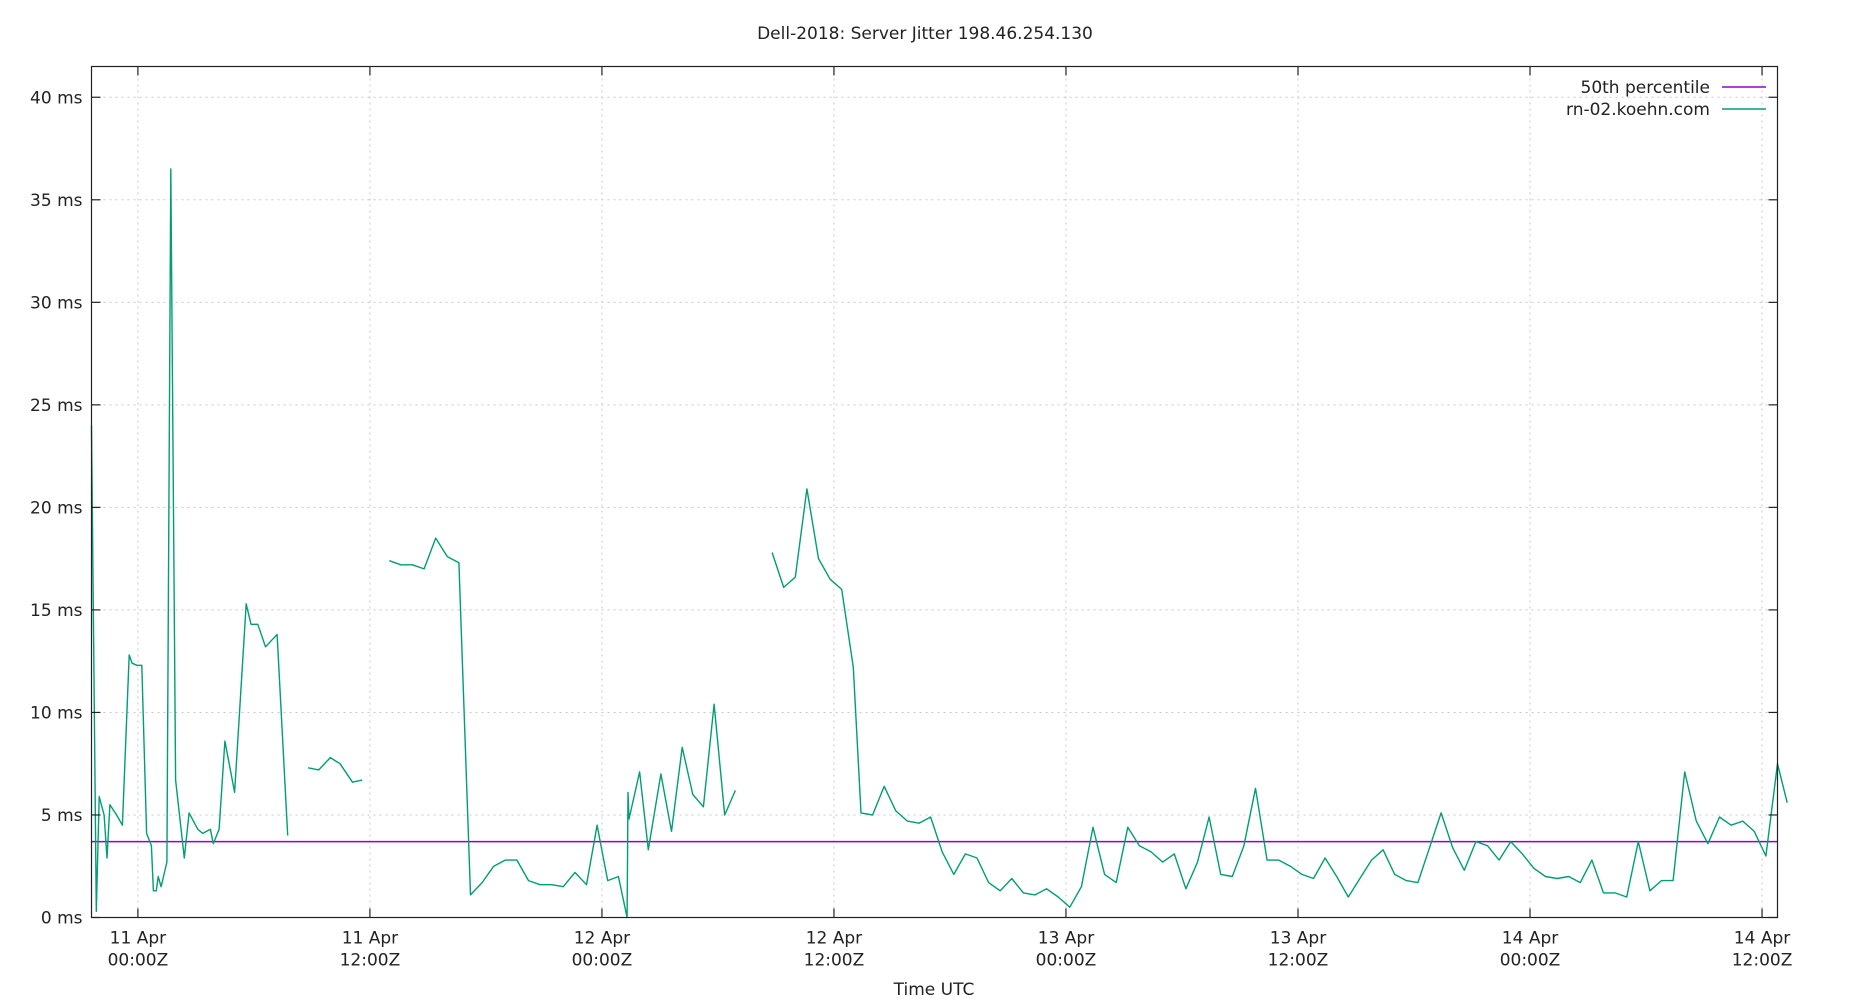 The height and width of the screenshot is (1000, 1850). What do you see at coordinates (925, 34) in the screenshot?
I see `chart-title: Dell-2018: Server Jitter 198.46.254.130` at bounding box center [925, 34].